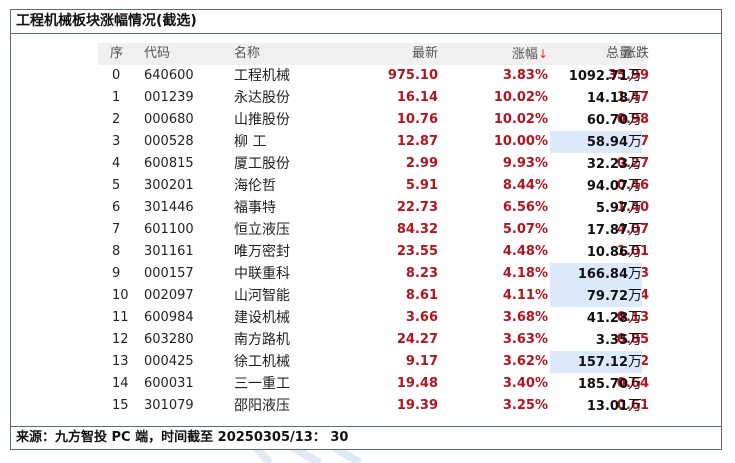  Describe the element at coordinates (607, 230) in the screenshot. I see `row-vol-value: 17.87` at that location.